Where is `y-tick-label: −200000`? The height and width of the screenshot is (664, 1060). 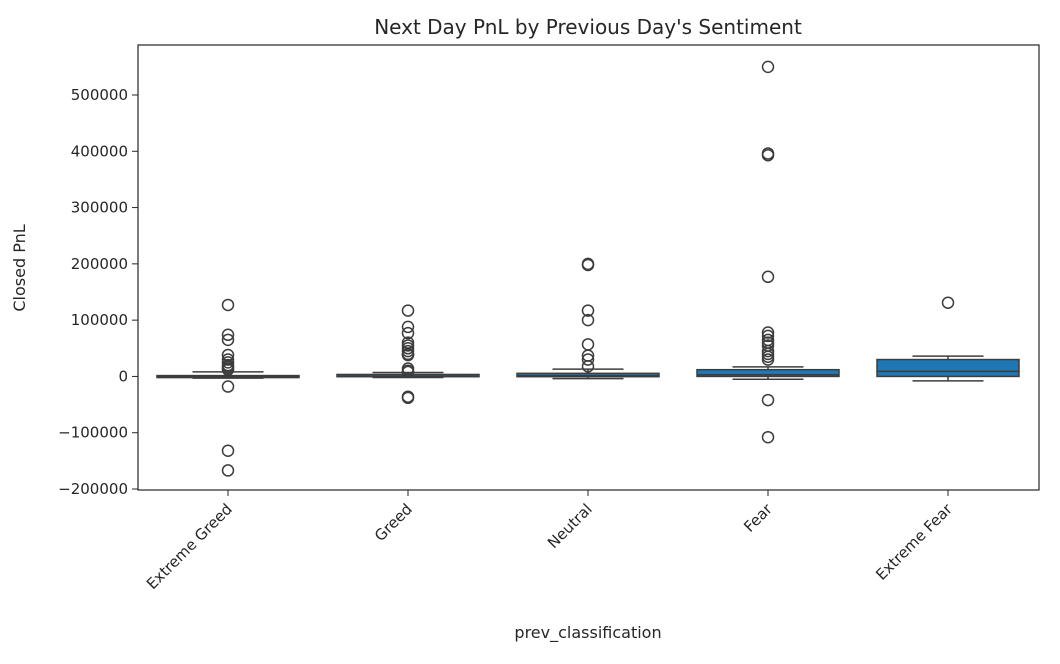
y-tick-label: −200000 is located at coordinates (93, 489).